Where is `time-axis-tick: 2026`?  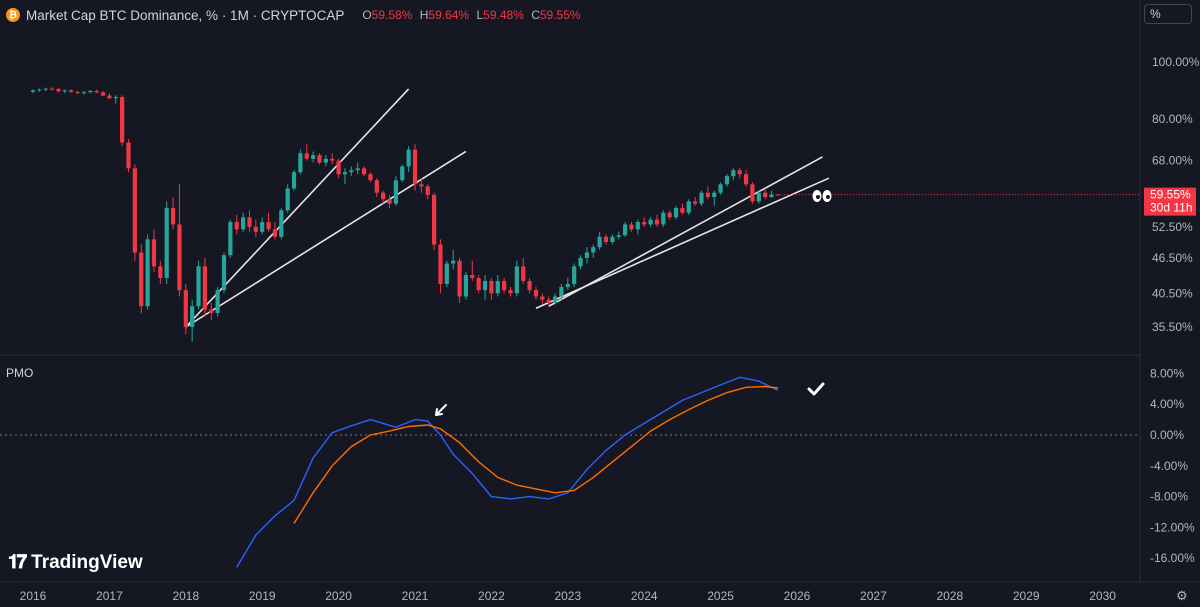 time-axis-tick: 2026 is located at coordinates (797, 596).